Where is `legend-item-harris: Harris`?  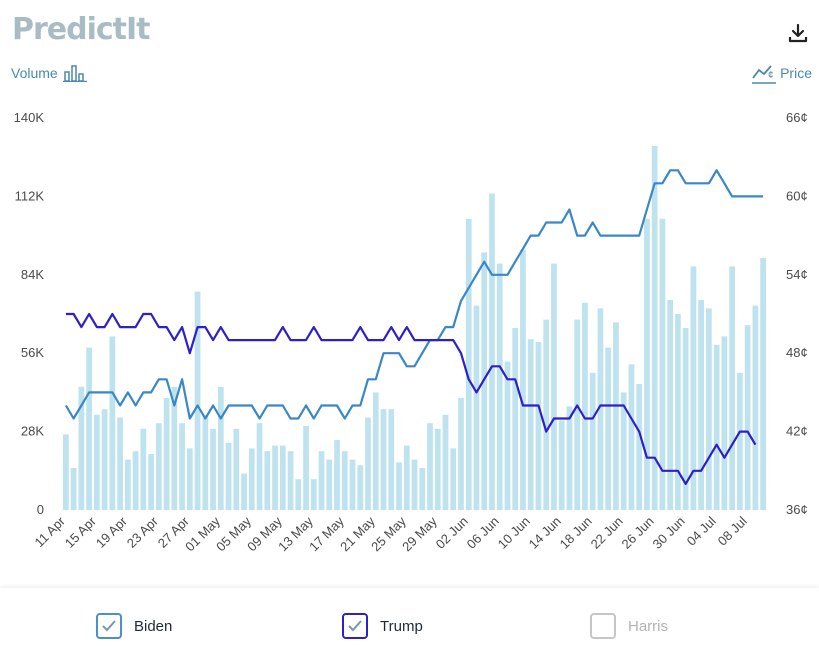 legend-item-harris: Harris is located at coordinates (629, 626).